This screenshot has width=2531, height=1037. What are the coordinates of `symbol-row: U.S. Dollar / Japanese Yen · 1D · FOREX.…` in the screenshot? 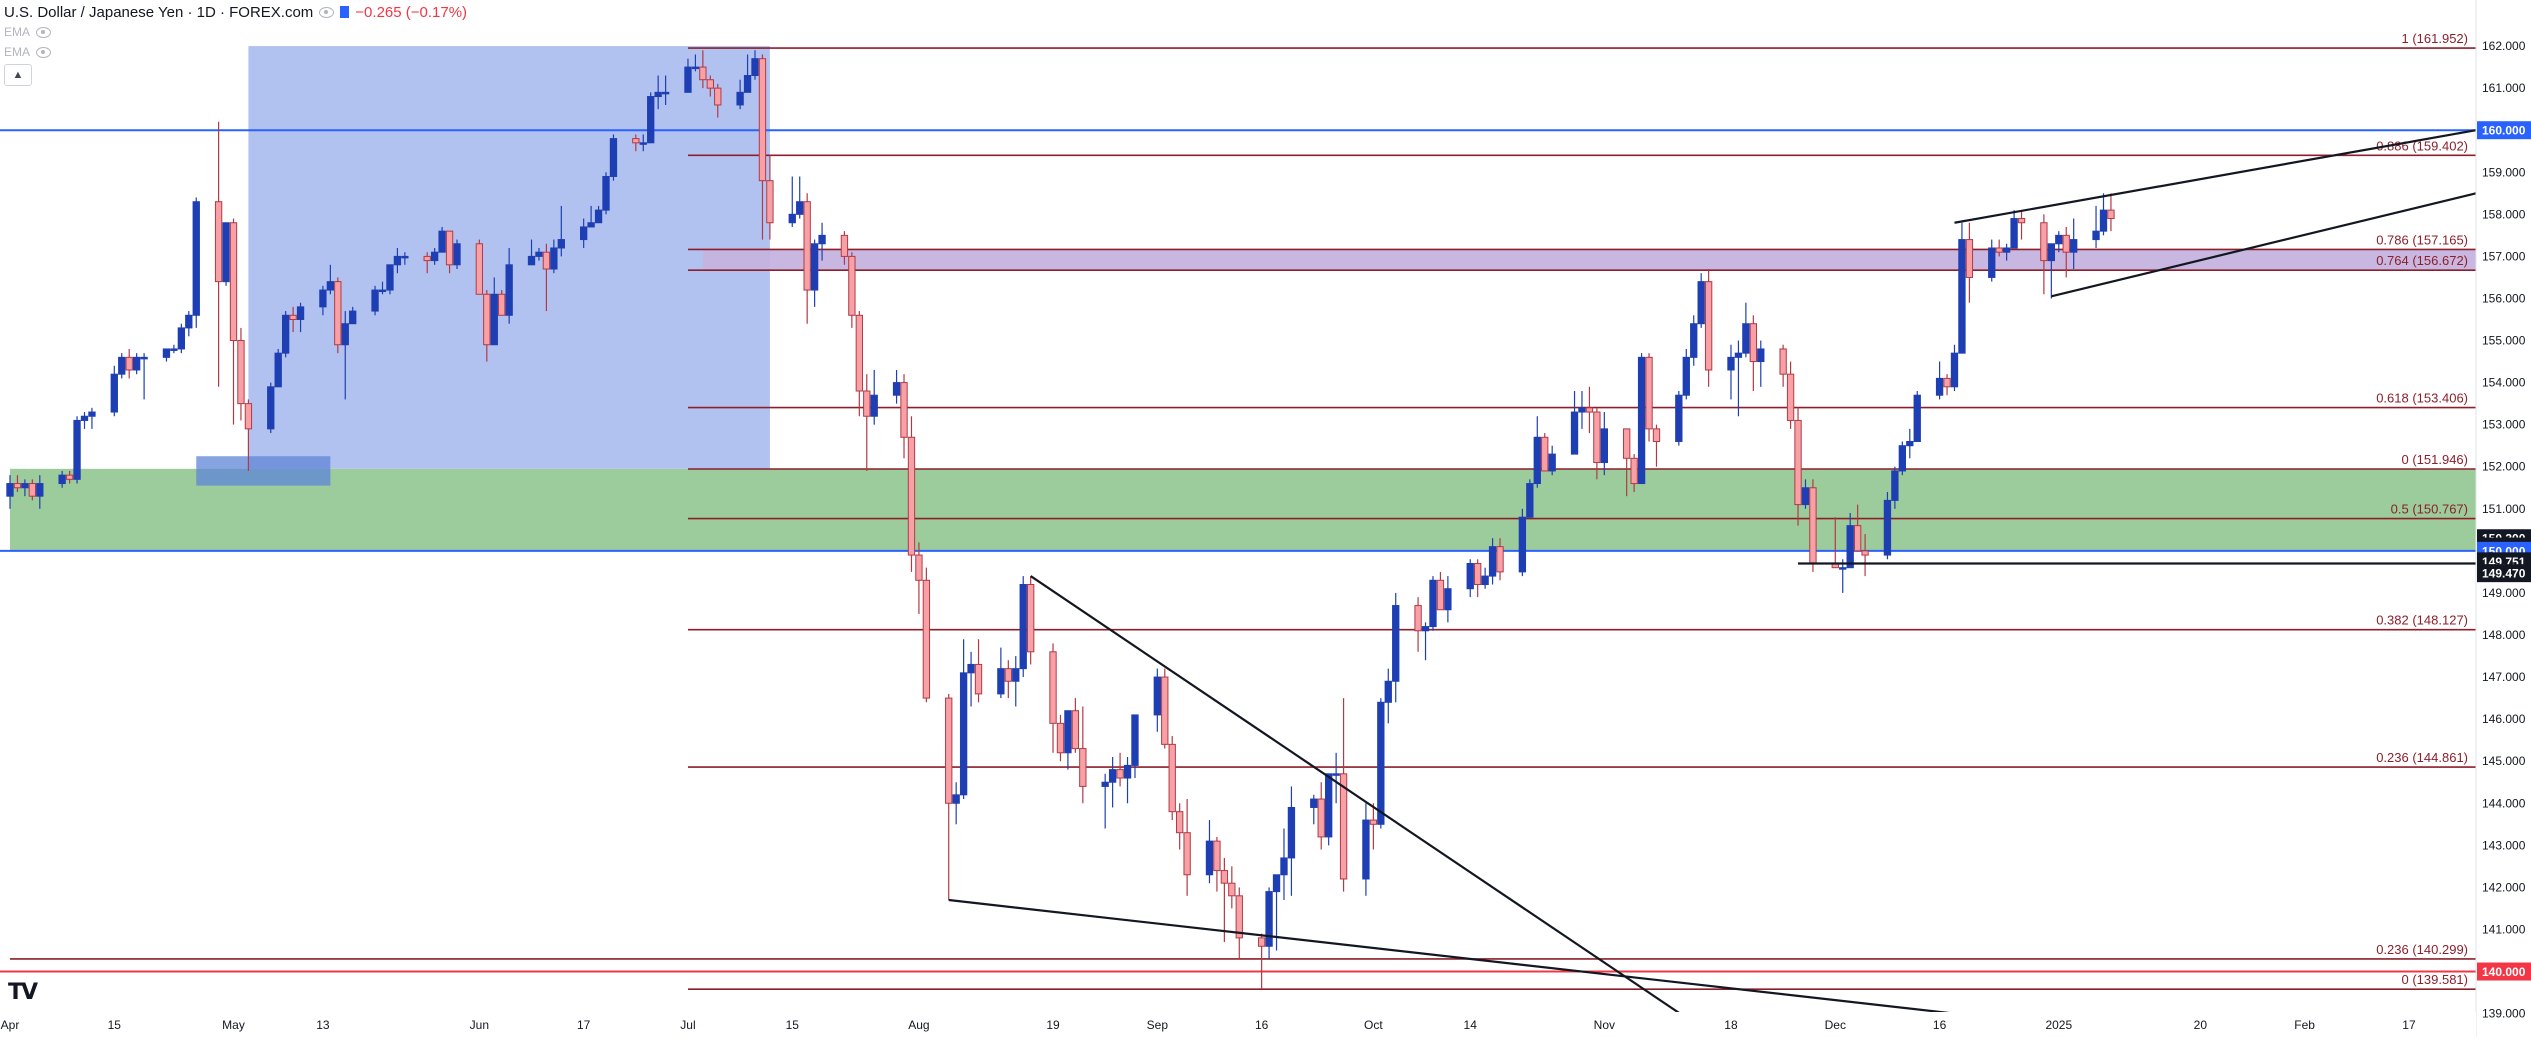 It's located at (235, 12).